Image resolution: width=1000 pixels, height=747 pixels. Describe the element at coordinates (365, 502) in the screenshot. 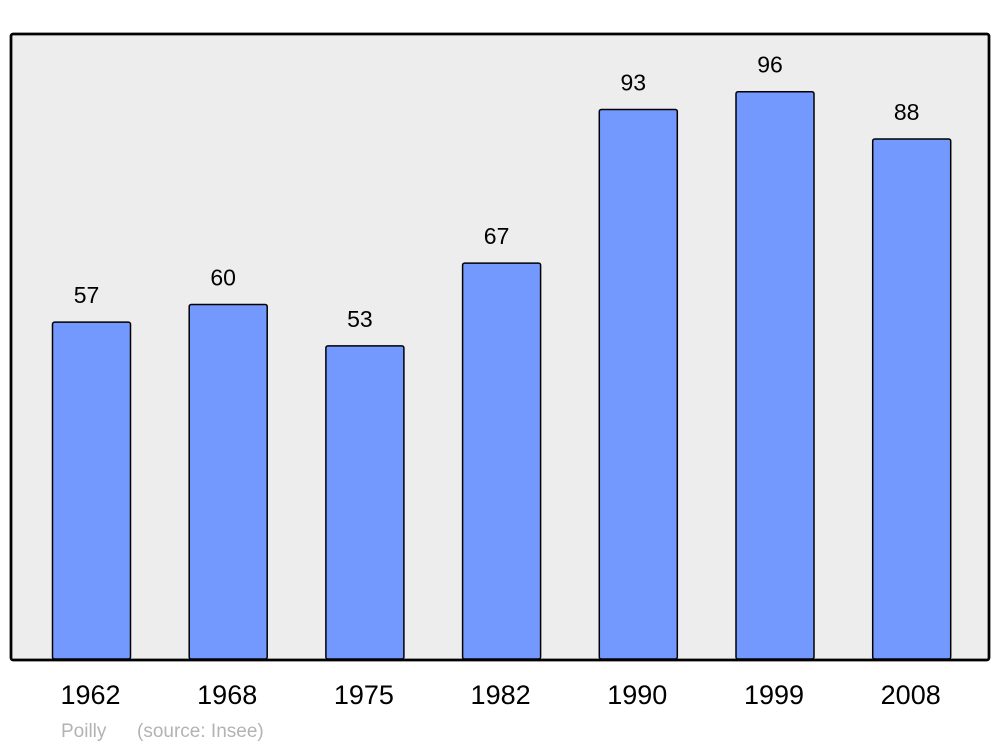

I see `bar-1975` at that location.